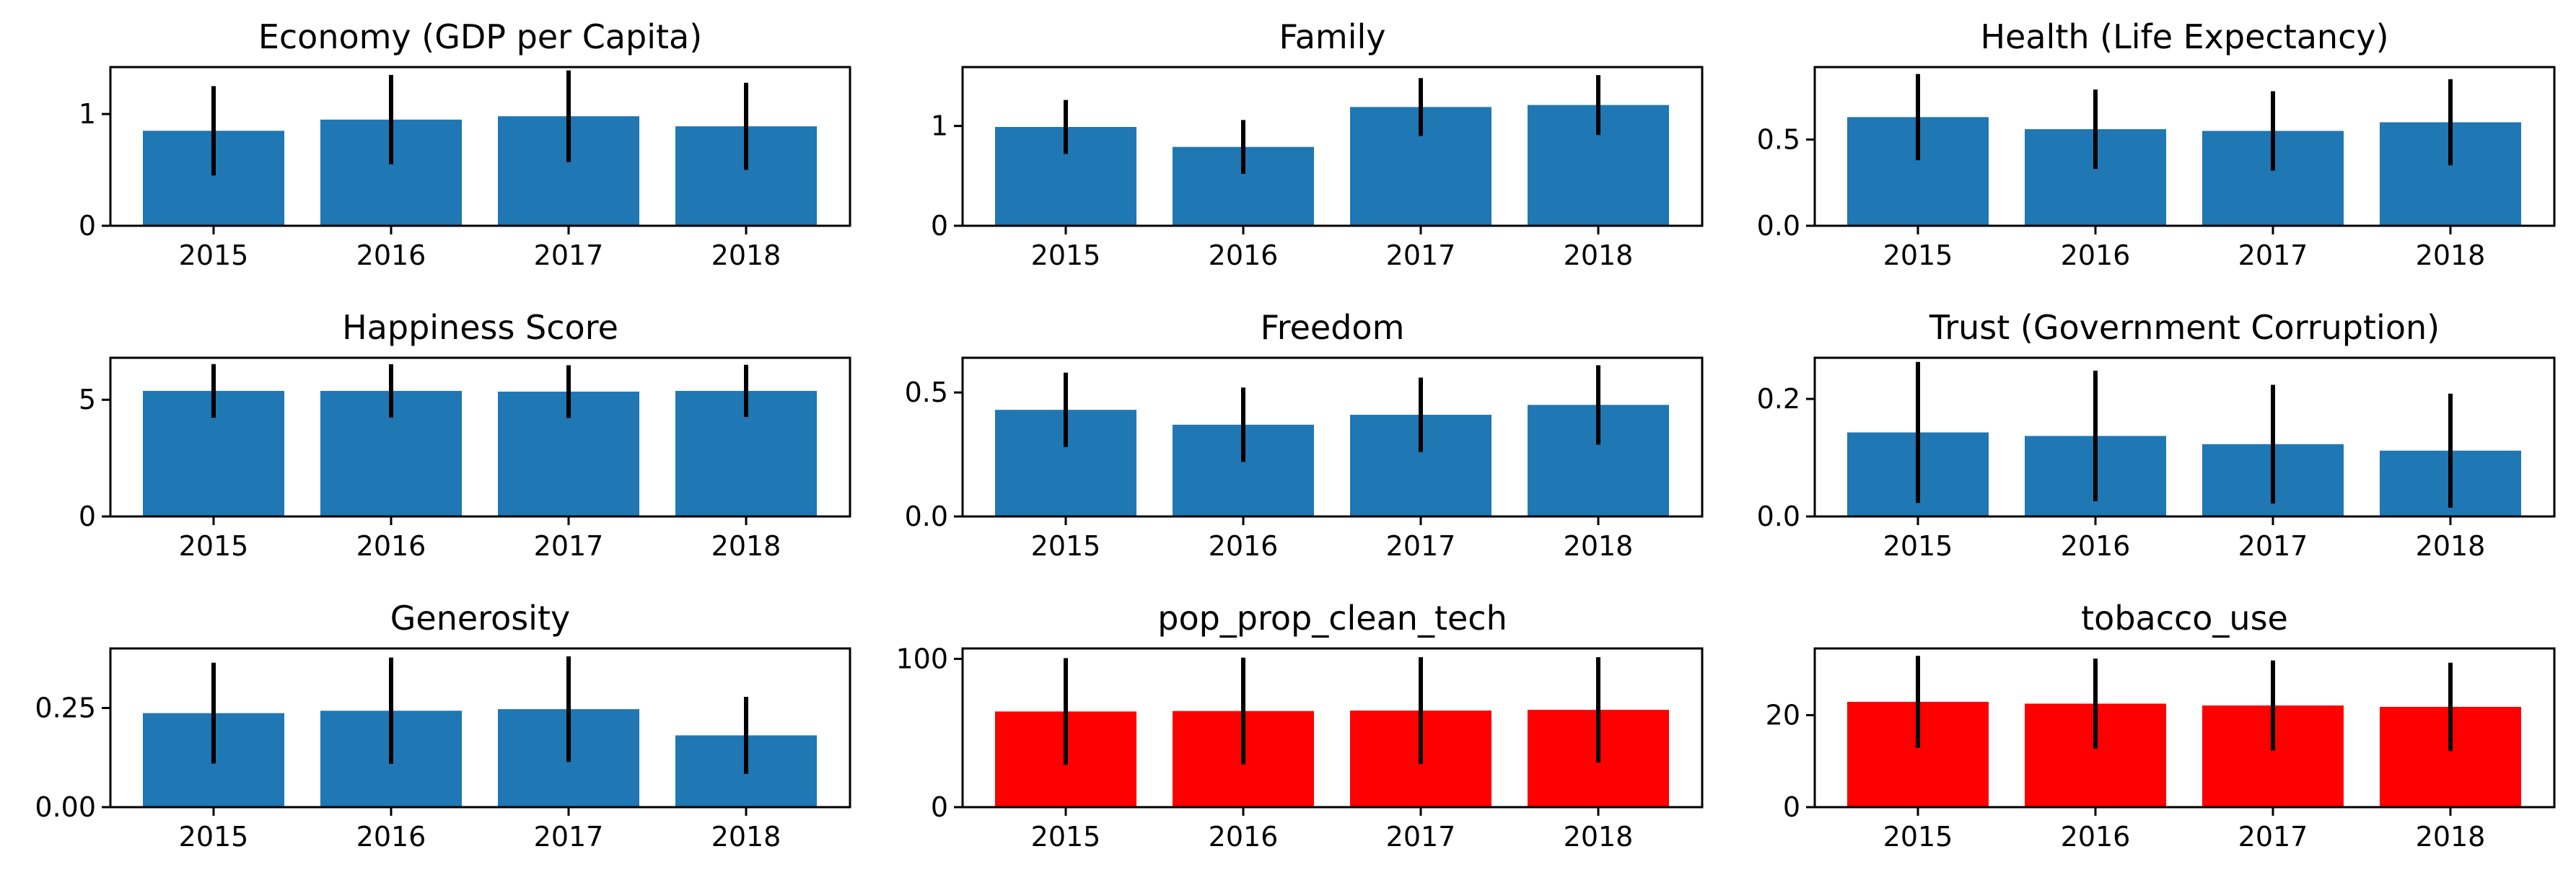  What do you see at coordinates (480, 618) in the screenshot?
I see `panel-title: Generosity` at bounding box center [480, 618].